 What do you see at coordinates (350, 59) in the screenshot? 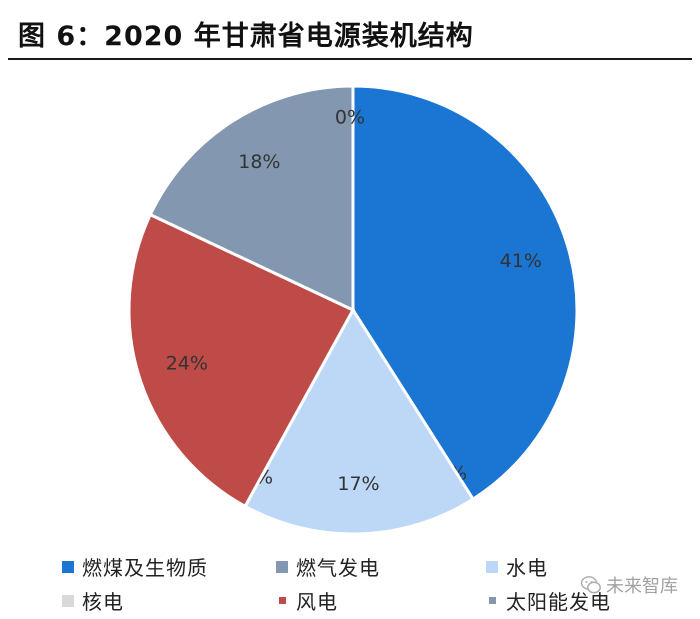
I see `title-divider` at bounding box center [350, 59].